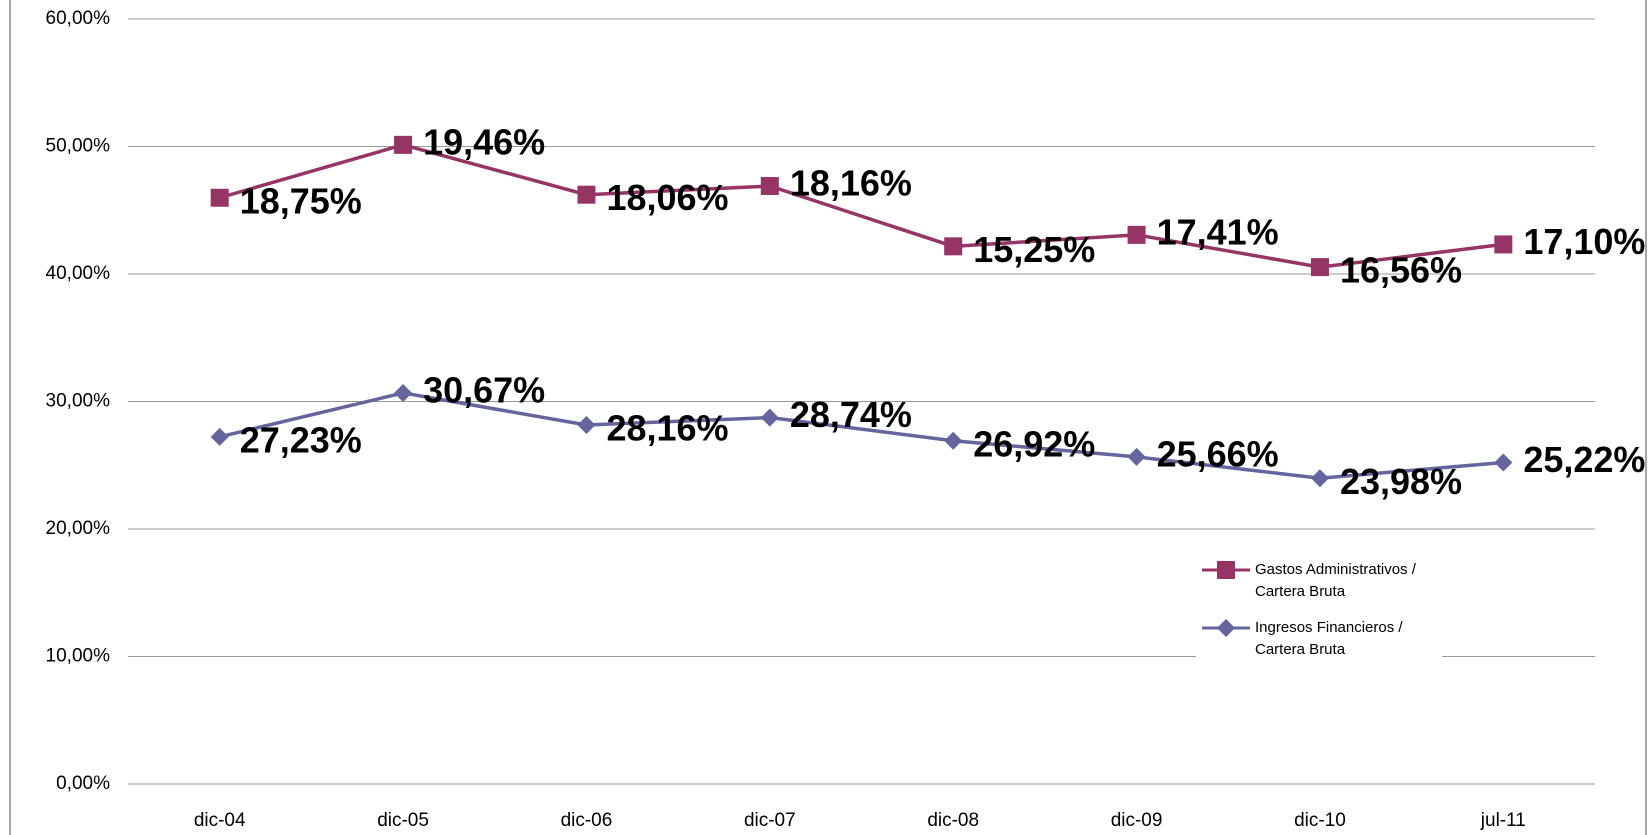 This screenshot has height=835, width=1648. I want to click on x-tick-label: dic-07, so click(770, 820).